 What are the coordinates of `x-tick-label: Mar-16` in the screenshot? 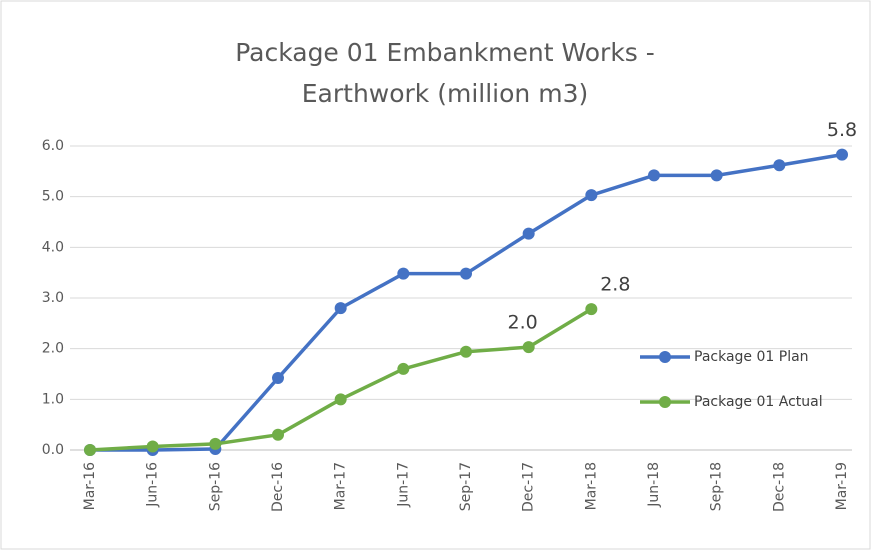 It's located at (90, 486).